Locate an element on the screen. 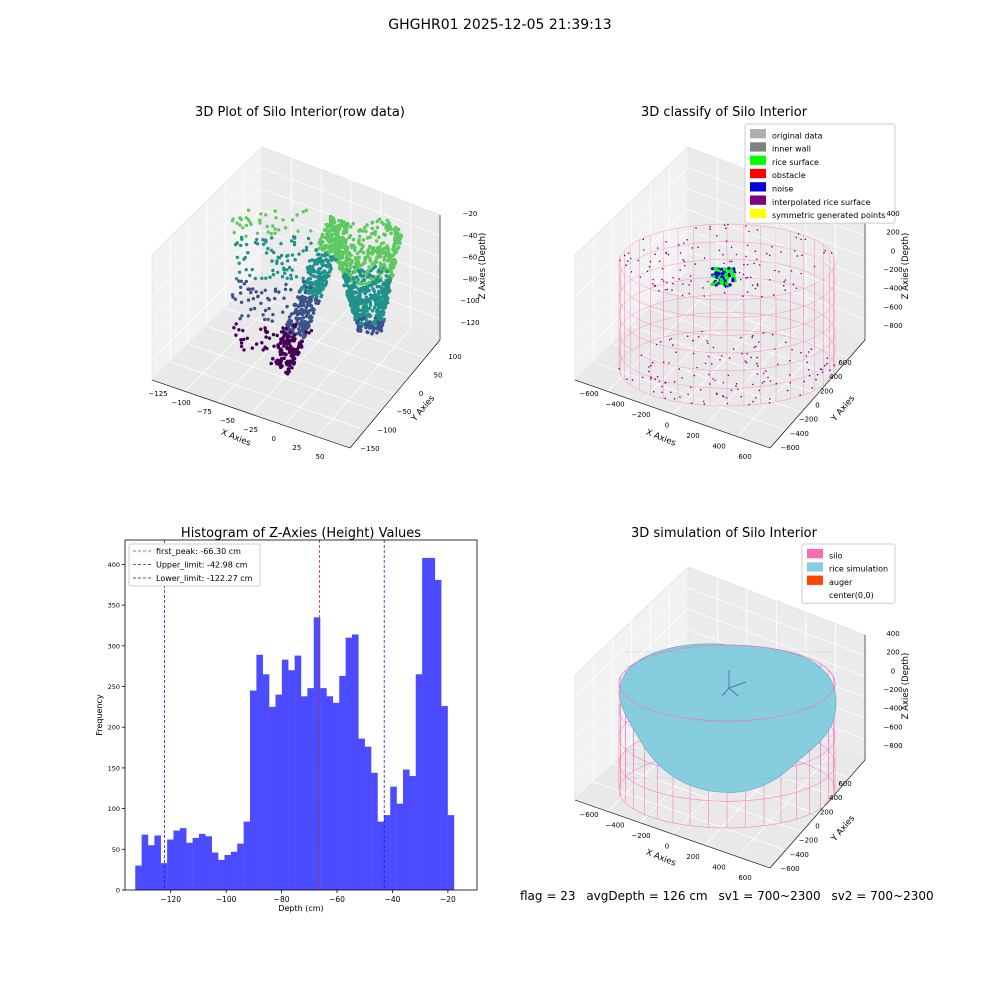 This screenshot has height=1000, width=1000. x-tick-label: 600 is located at coordinates (744, 878).